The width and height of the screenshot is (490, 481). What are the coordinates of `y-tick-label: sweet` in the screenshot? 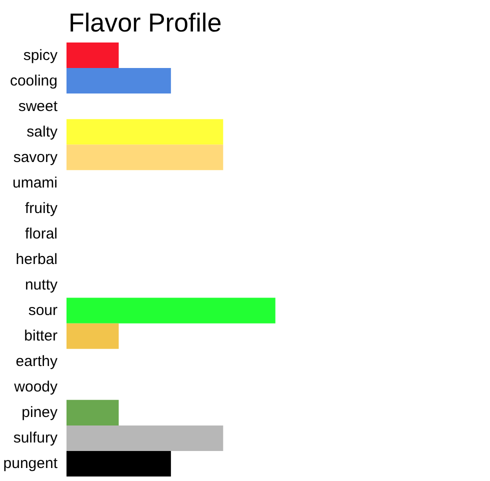 It's located at (38, 106).